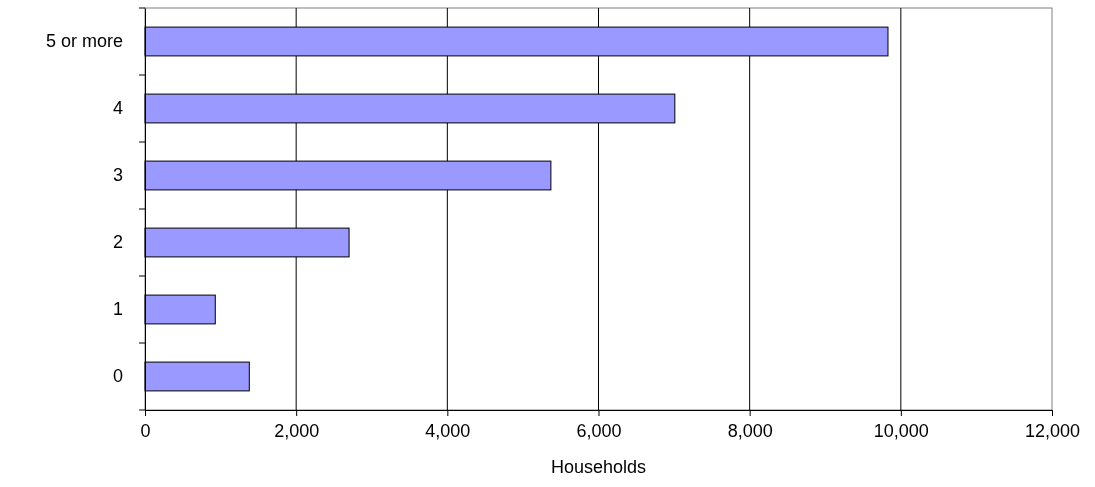 Image resolution: width=1095 pixels, height=487 pixels. I want to click on y-tick-label: 1, so click(117, 309).